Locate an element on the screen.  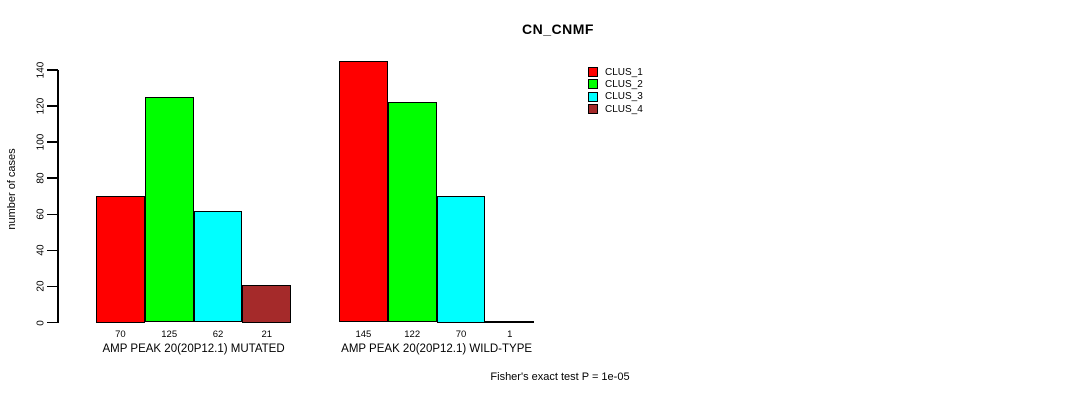
y-axis-tick-label: 20 is located at coordinates (41, 286).